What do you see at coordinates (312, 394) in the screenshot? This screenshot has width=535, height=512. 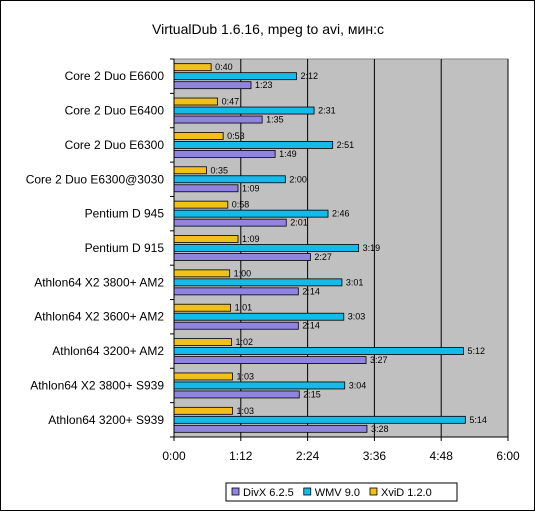 I see `data-label: 2:15` at bounding box center [312, 394].